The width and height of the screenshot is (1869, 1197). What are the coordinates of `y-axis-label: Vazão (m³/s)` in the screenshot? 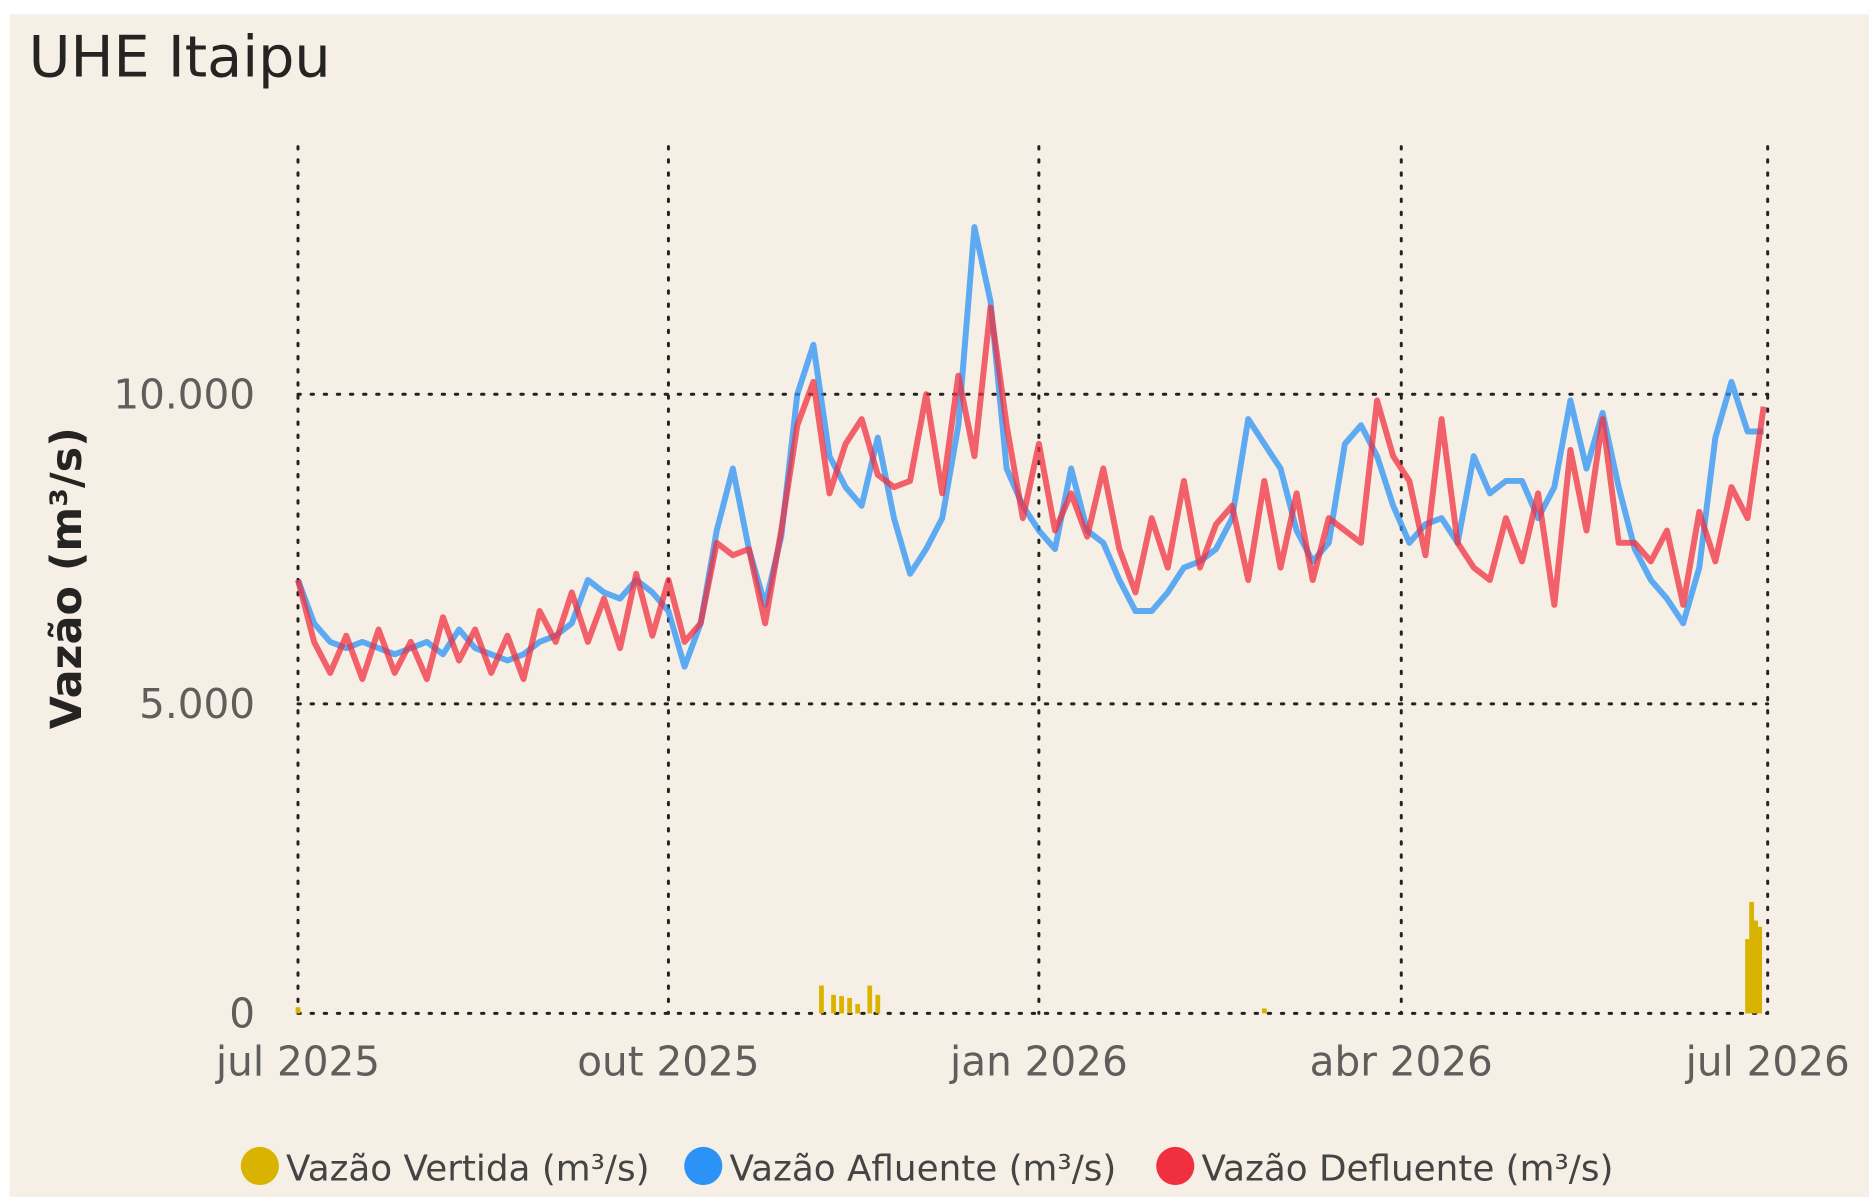 It's located at (67, 578).